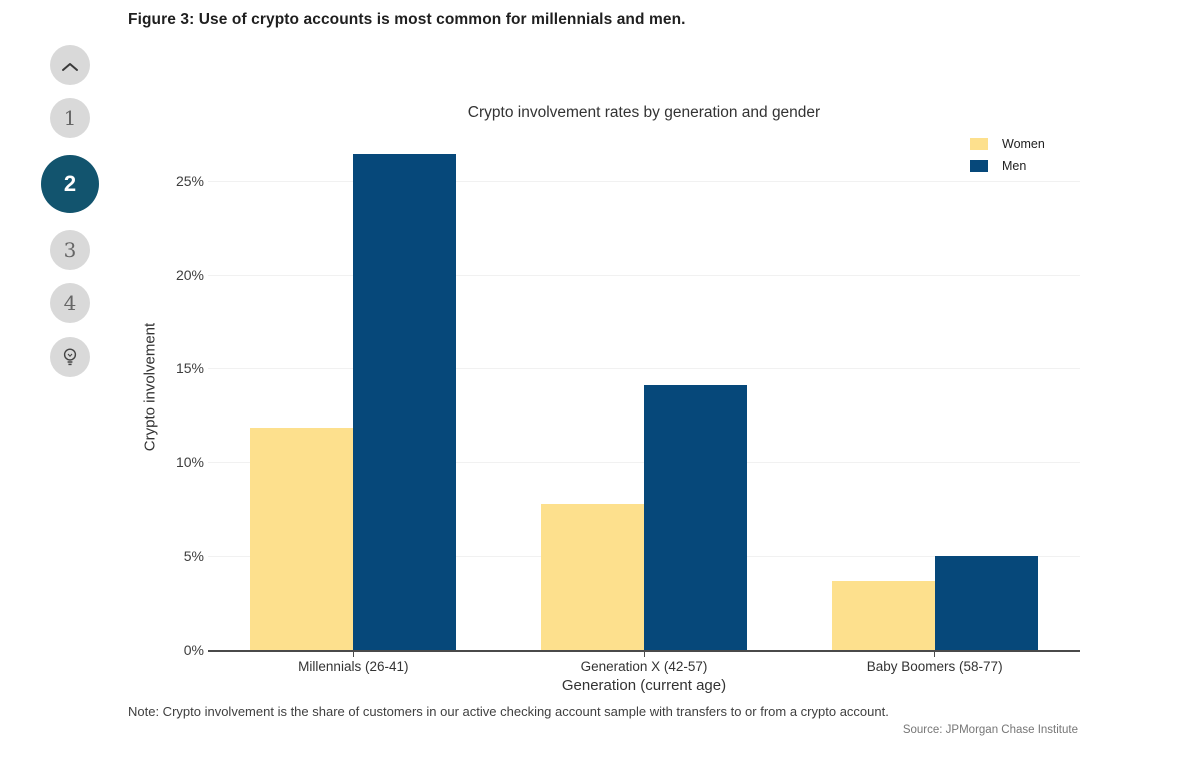  I want to click on step-label-1: 1, so click(70, 118).